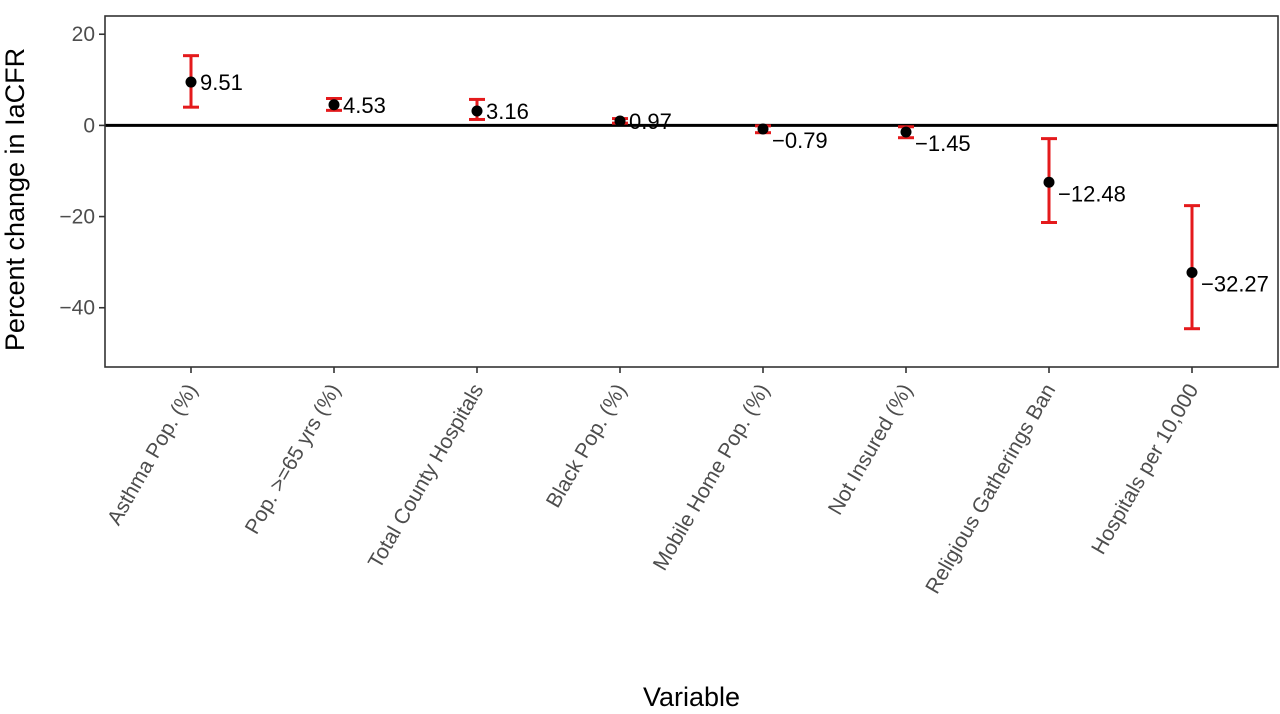  I want to click on x-tick-label: Hospitals per 10,000, so click(1145, 469).